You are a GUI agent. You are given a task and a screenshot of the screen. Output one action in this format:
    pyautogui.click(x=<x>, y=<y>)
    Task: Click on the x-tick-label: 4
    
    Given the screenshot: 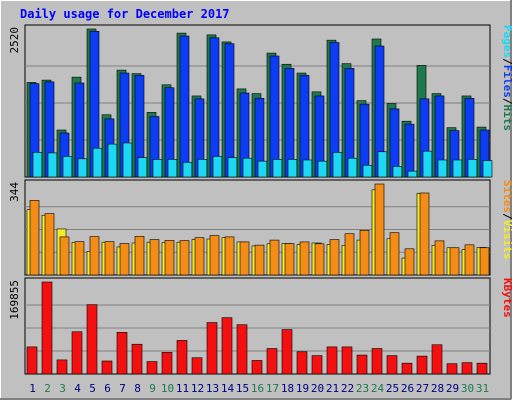 What is the action you would take?
    pyautogui.click(x=77, y=388)
    